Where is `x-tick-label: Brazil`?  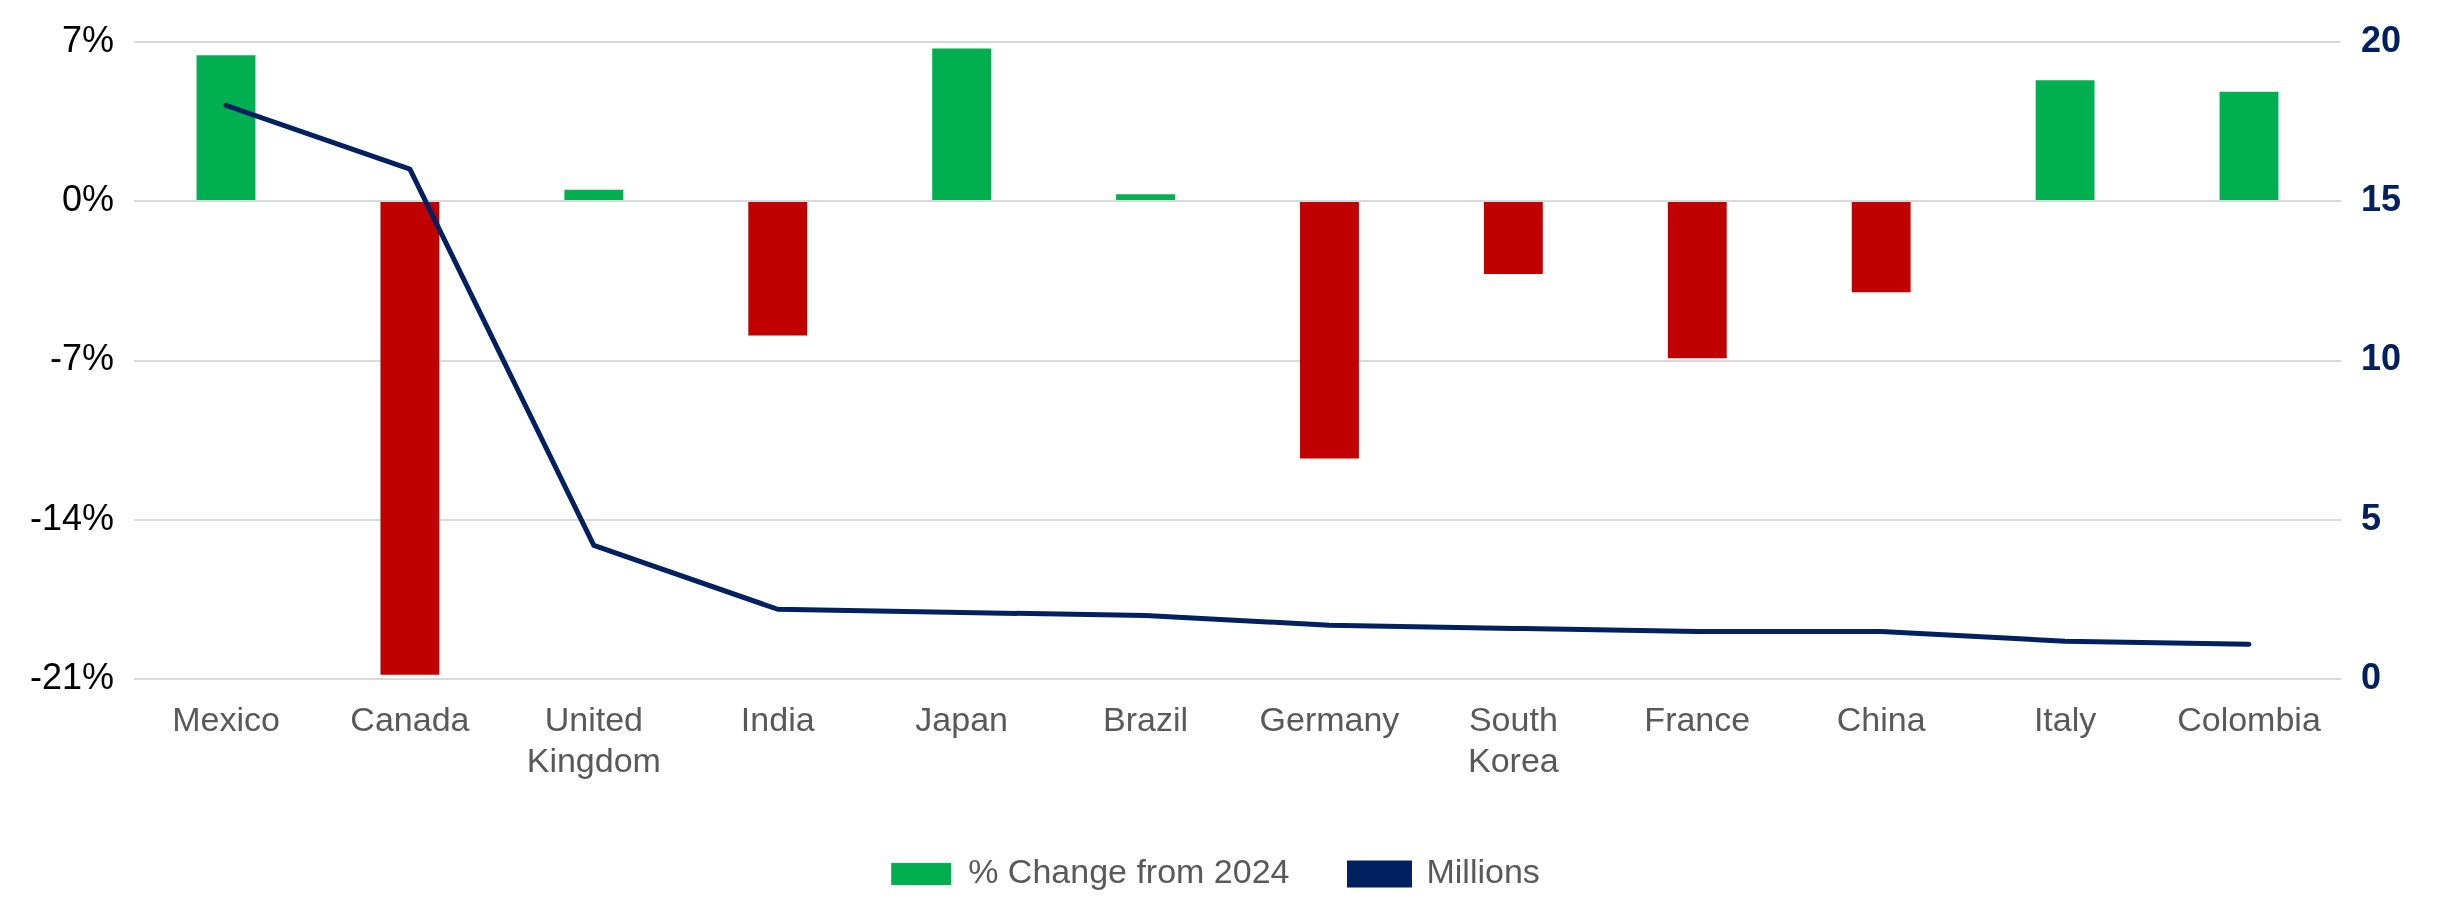 x-tick-label: Brazil is located at coordinates (1146, 719).